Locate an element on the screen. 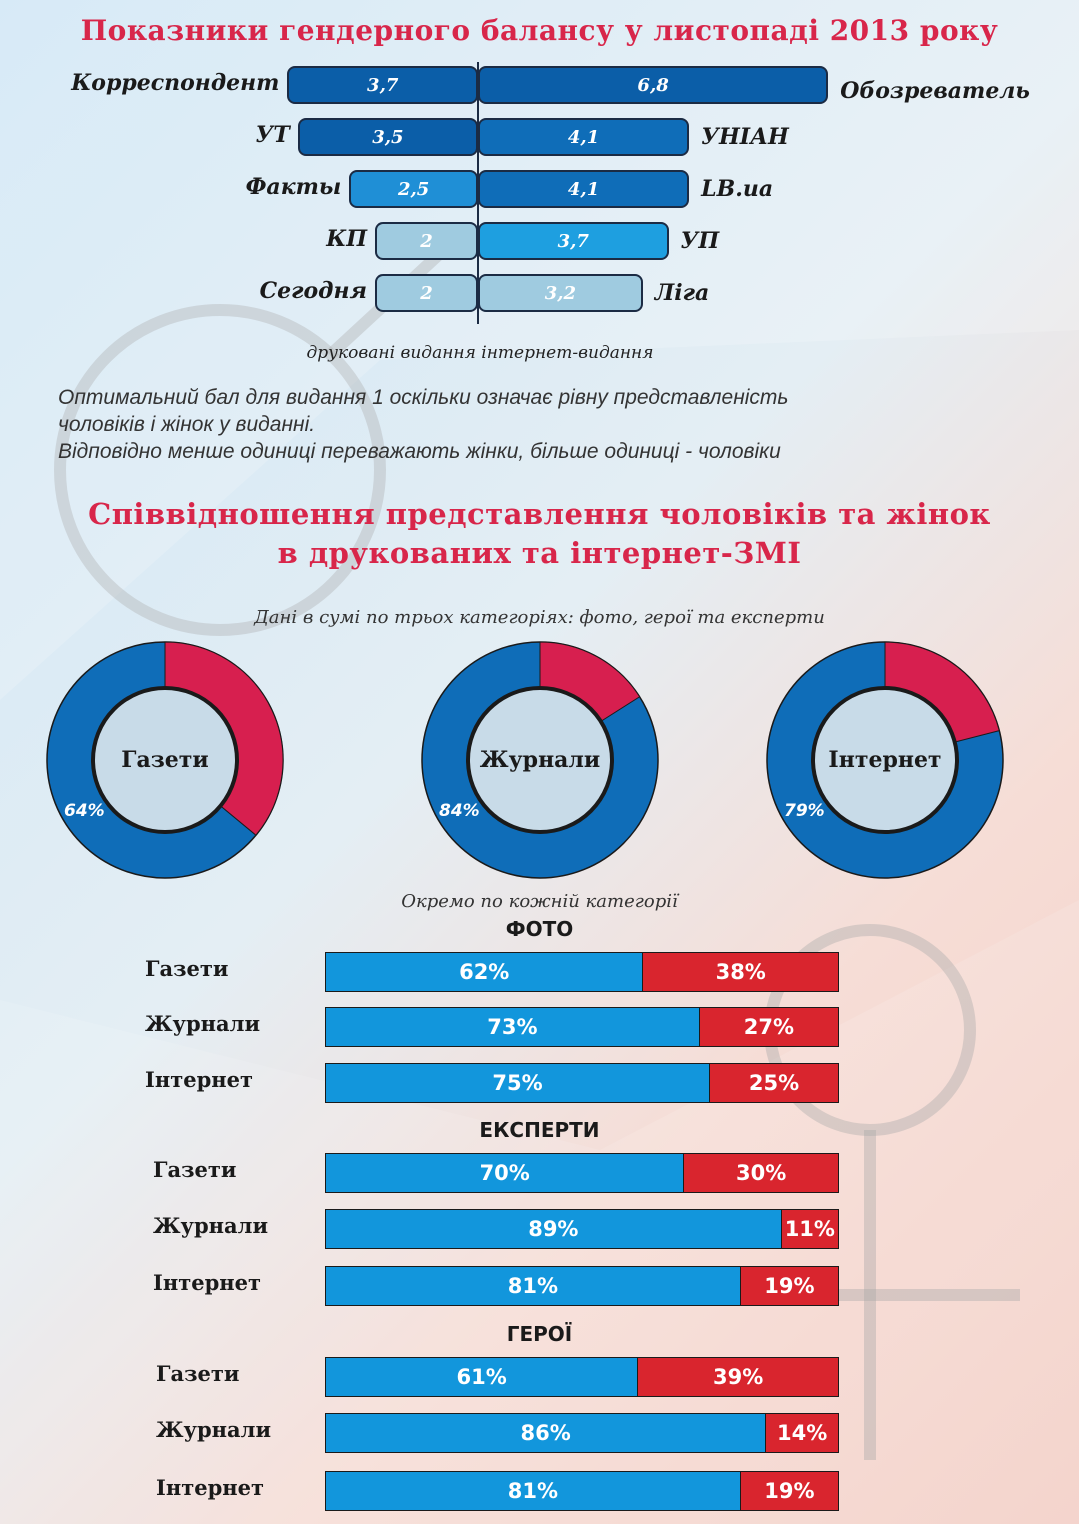  category-title-2: ГЕРОЇ is located at coordinates (539, 1334).